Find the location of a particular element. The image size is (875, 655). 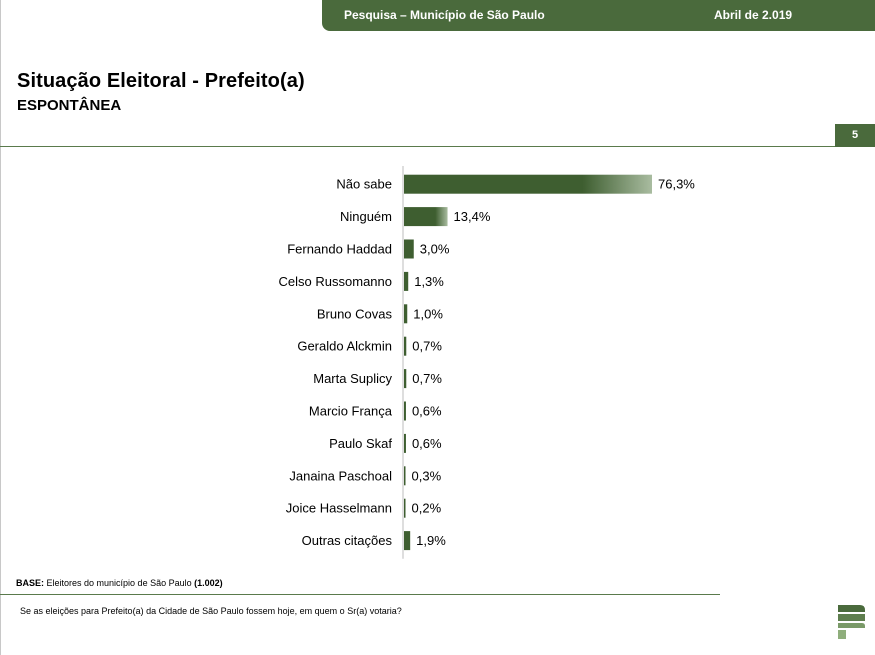

value-label: 13,4% is located at coordinates (472, 216).